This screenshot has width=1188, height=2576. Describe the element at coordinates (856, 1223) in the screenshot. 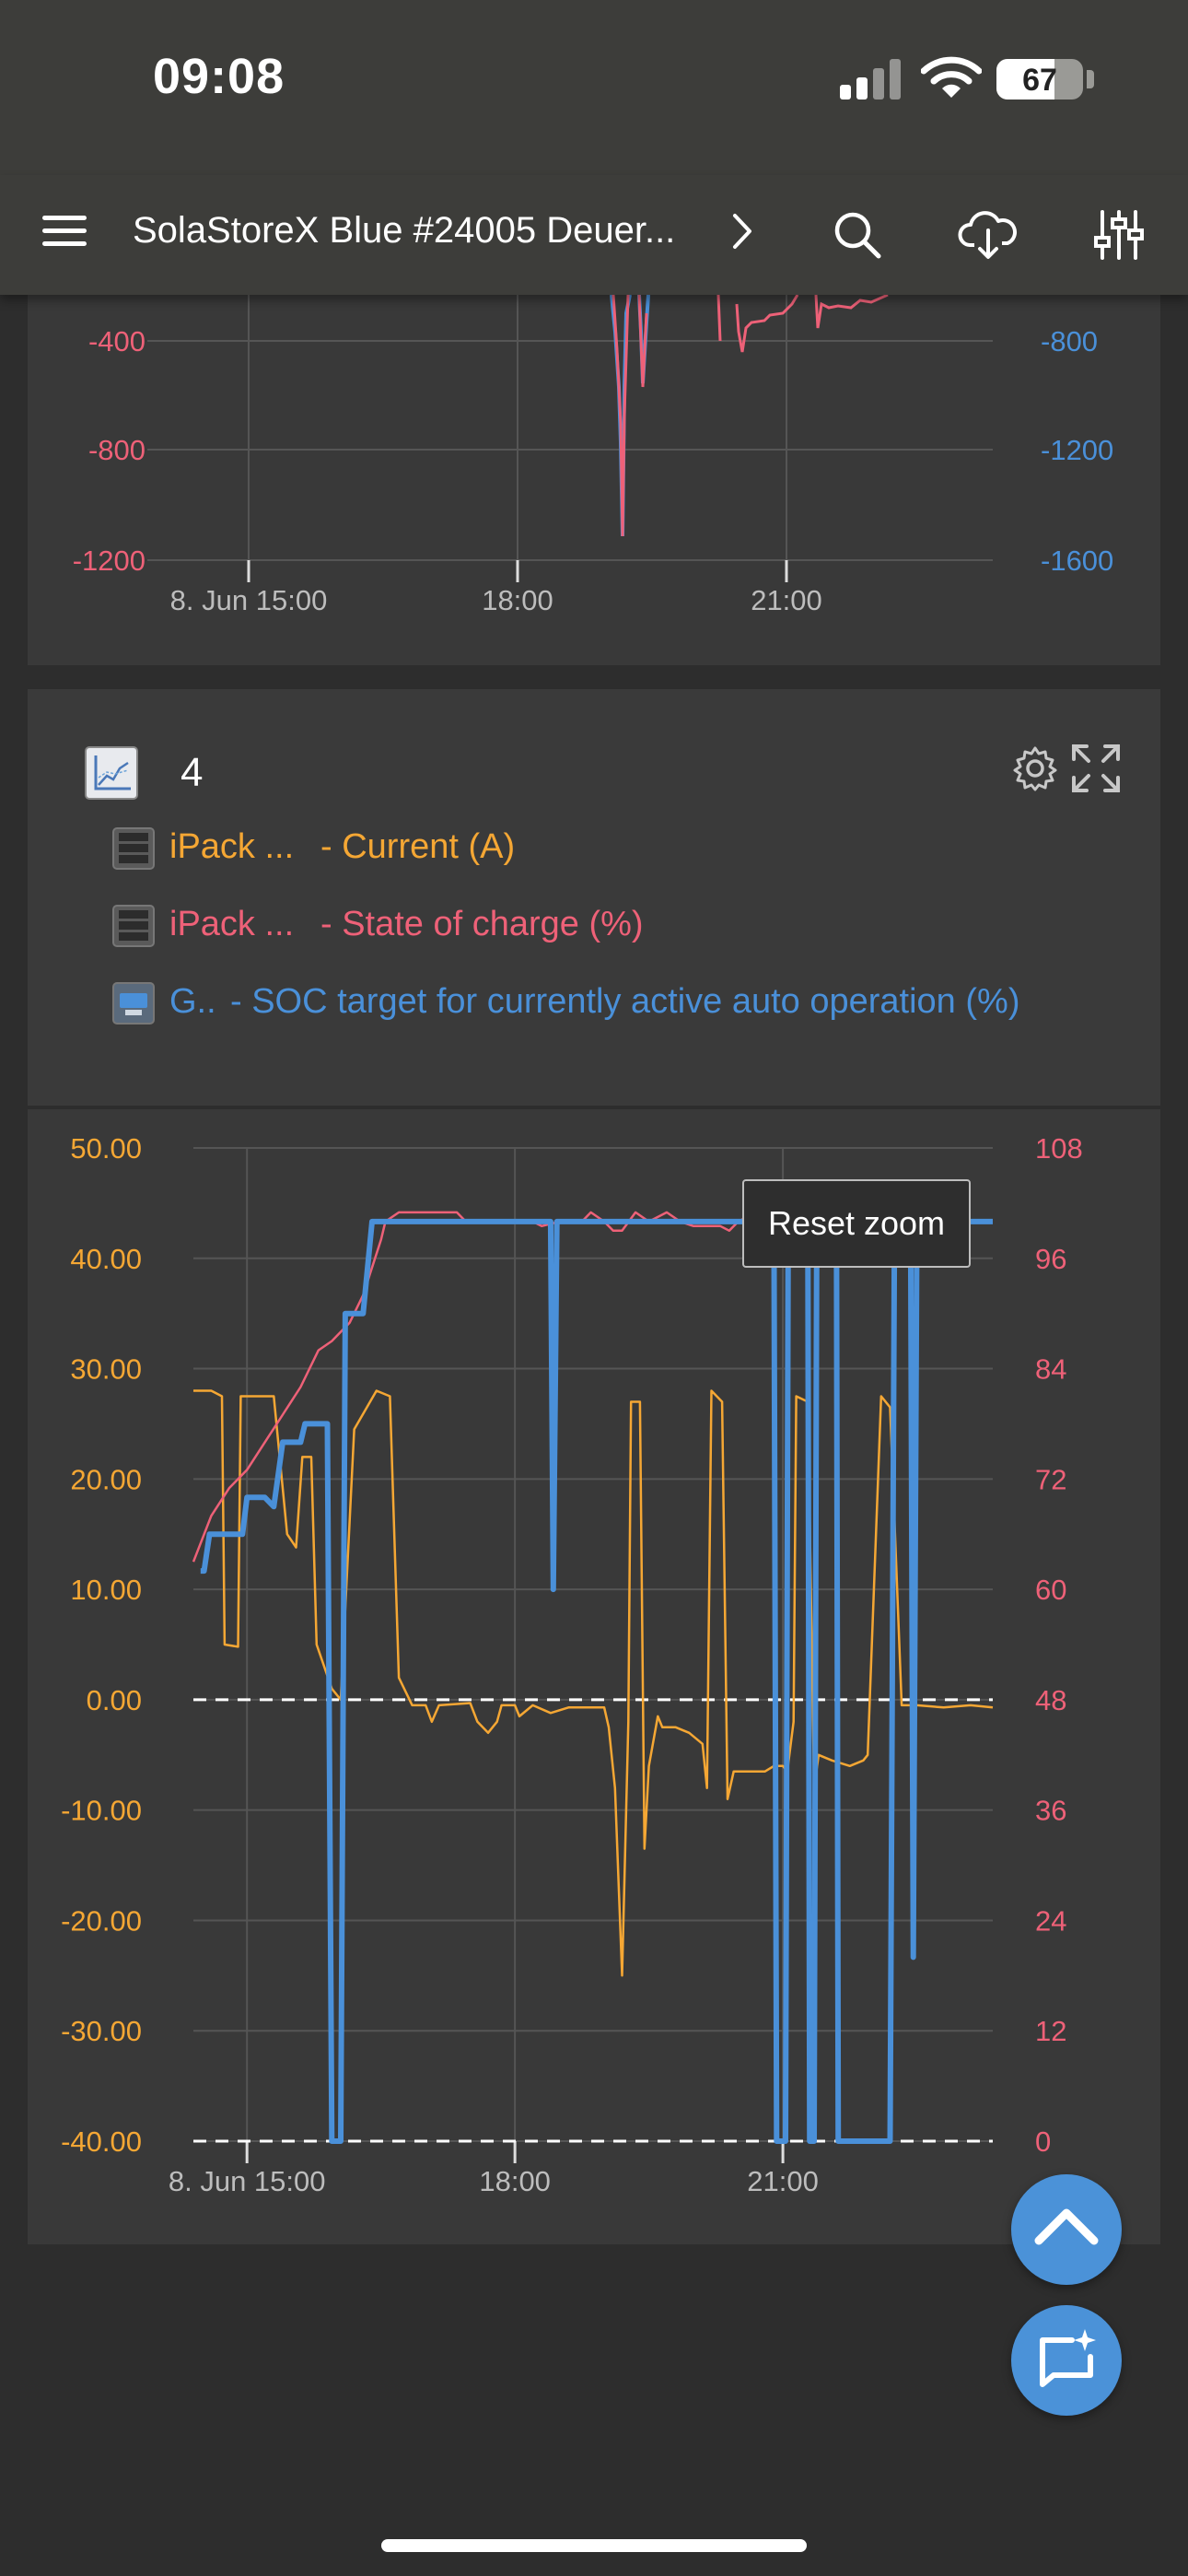

I see `reset-zoom-button: Reset zoom` at that location.